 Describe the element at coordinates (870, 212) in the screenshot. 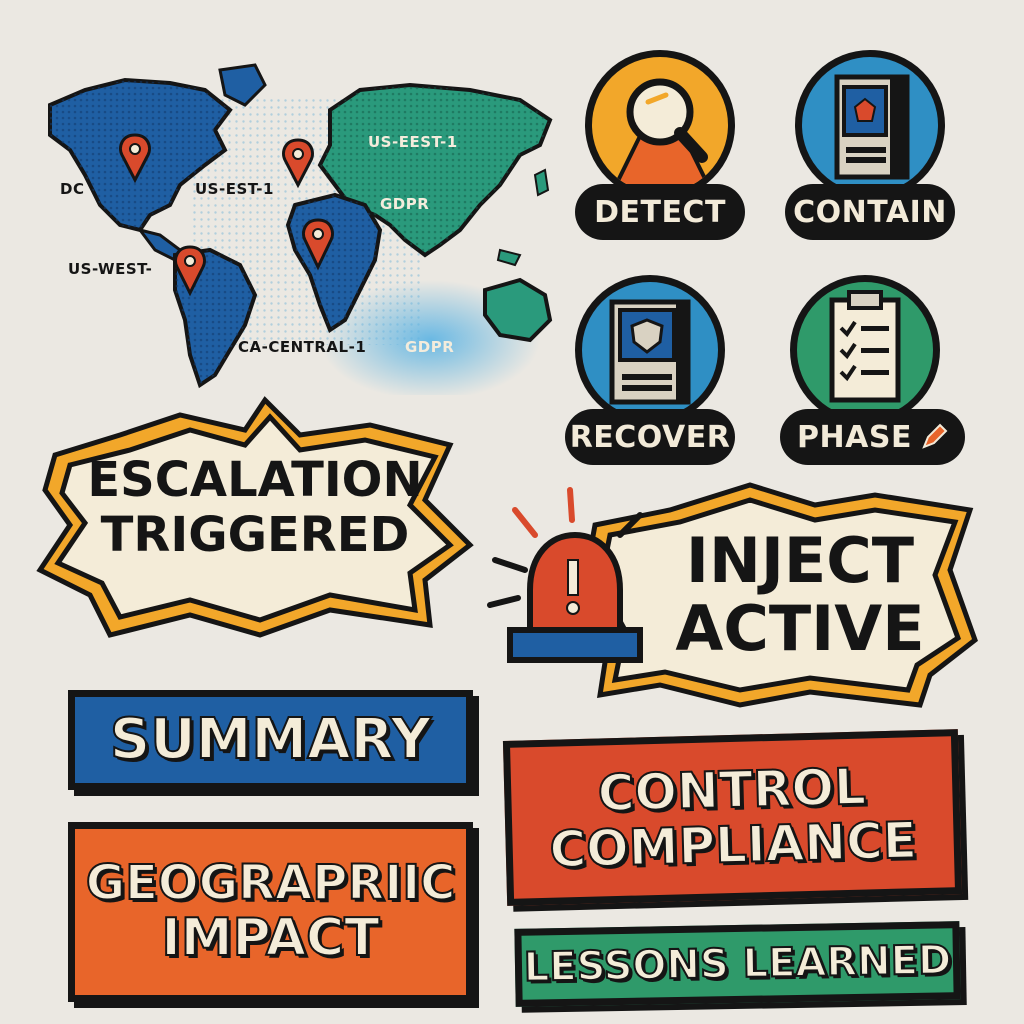

I see `phase-label-contain: CONTAIN` at that location.